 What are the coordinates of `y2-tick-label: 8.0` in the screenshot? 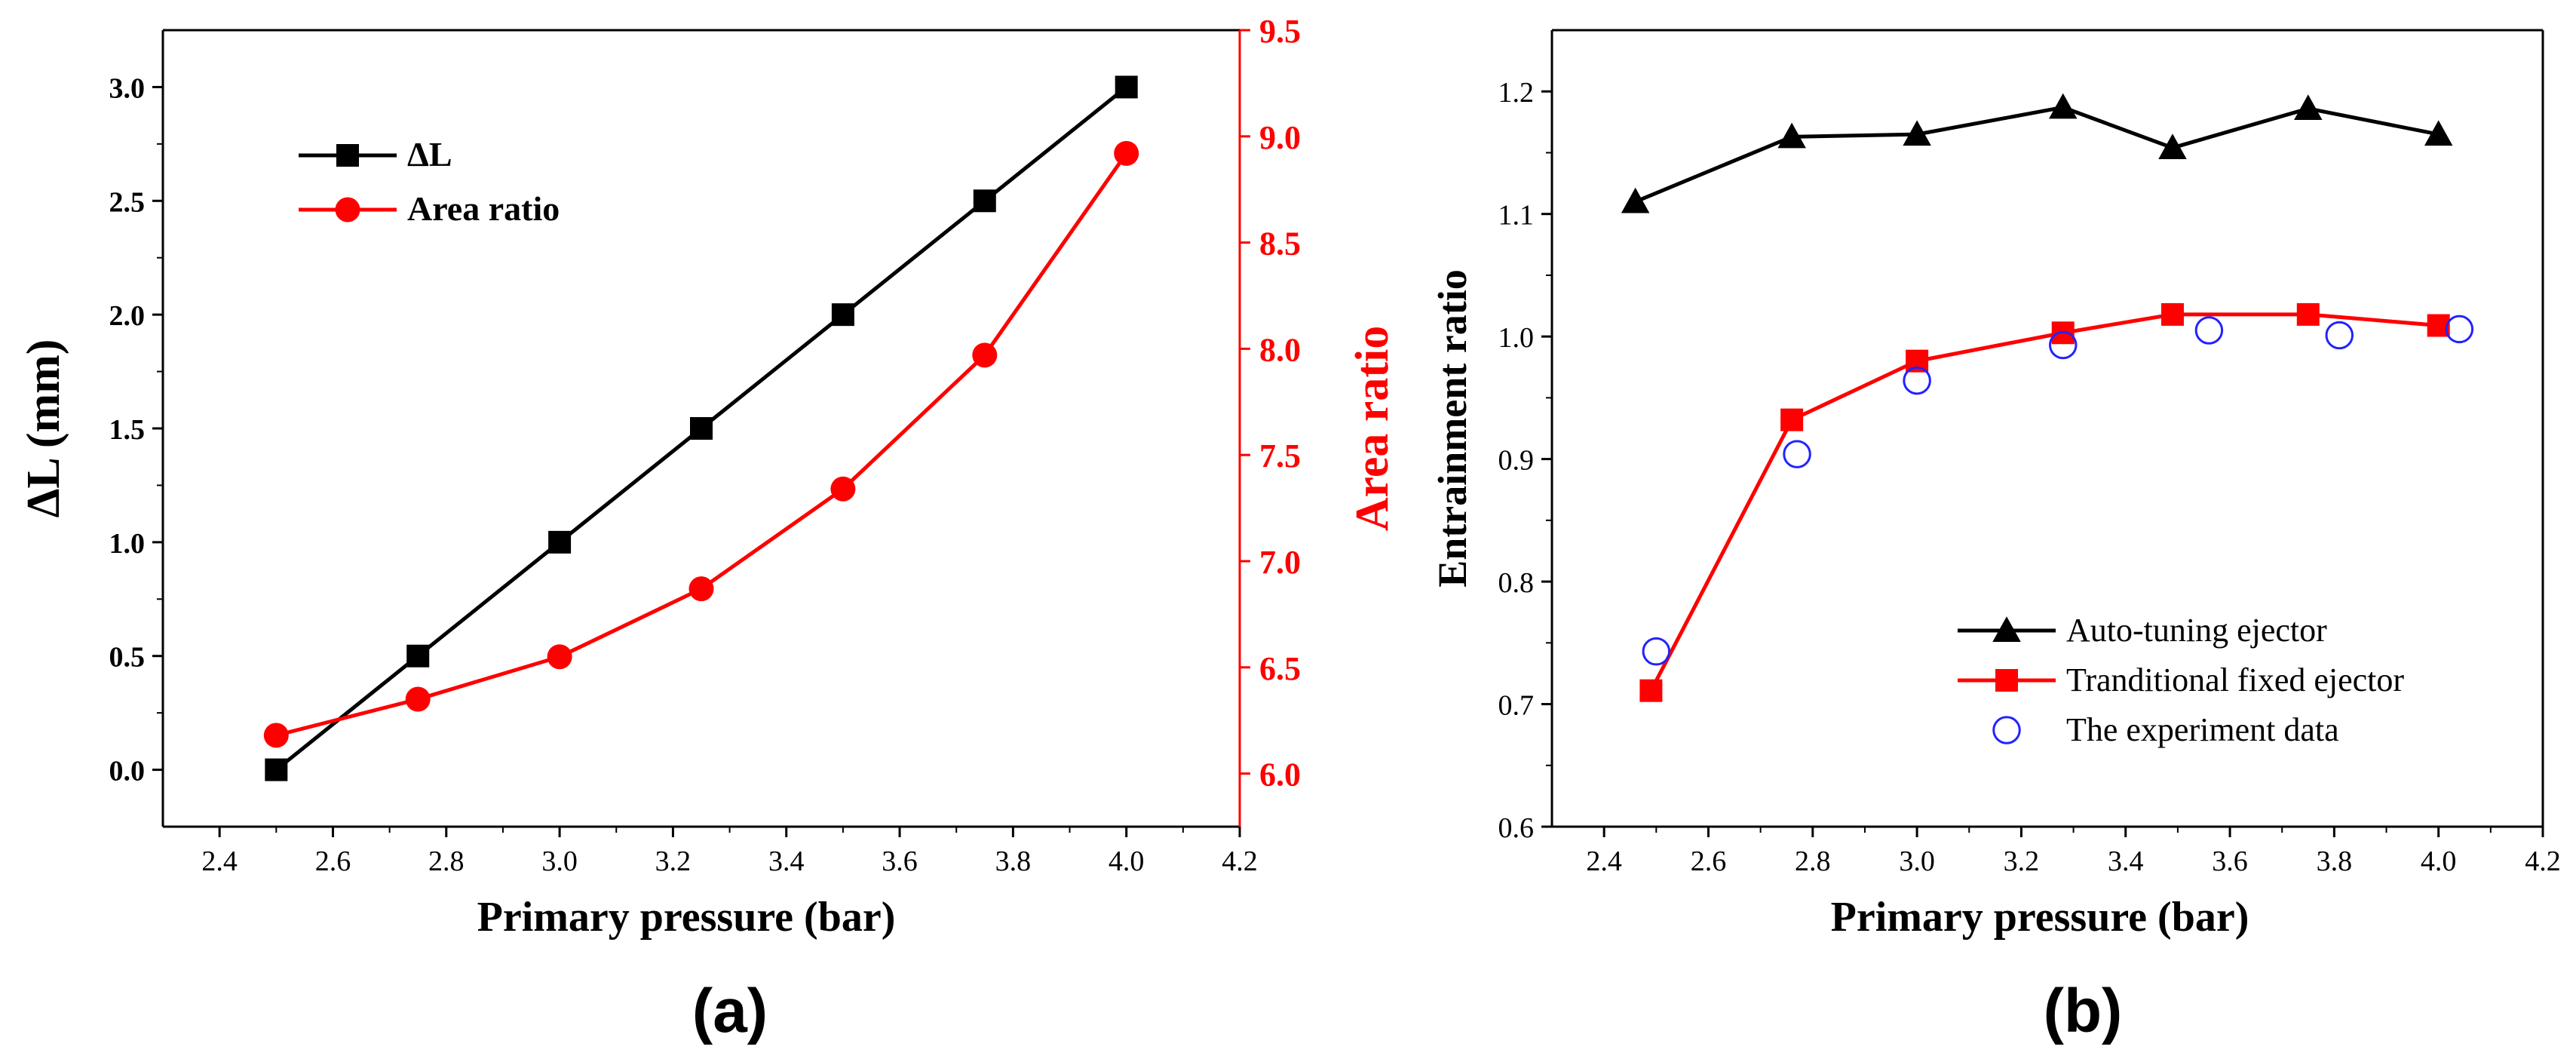 It's located at (1280, 349).